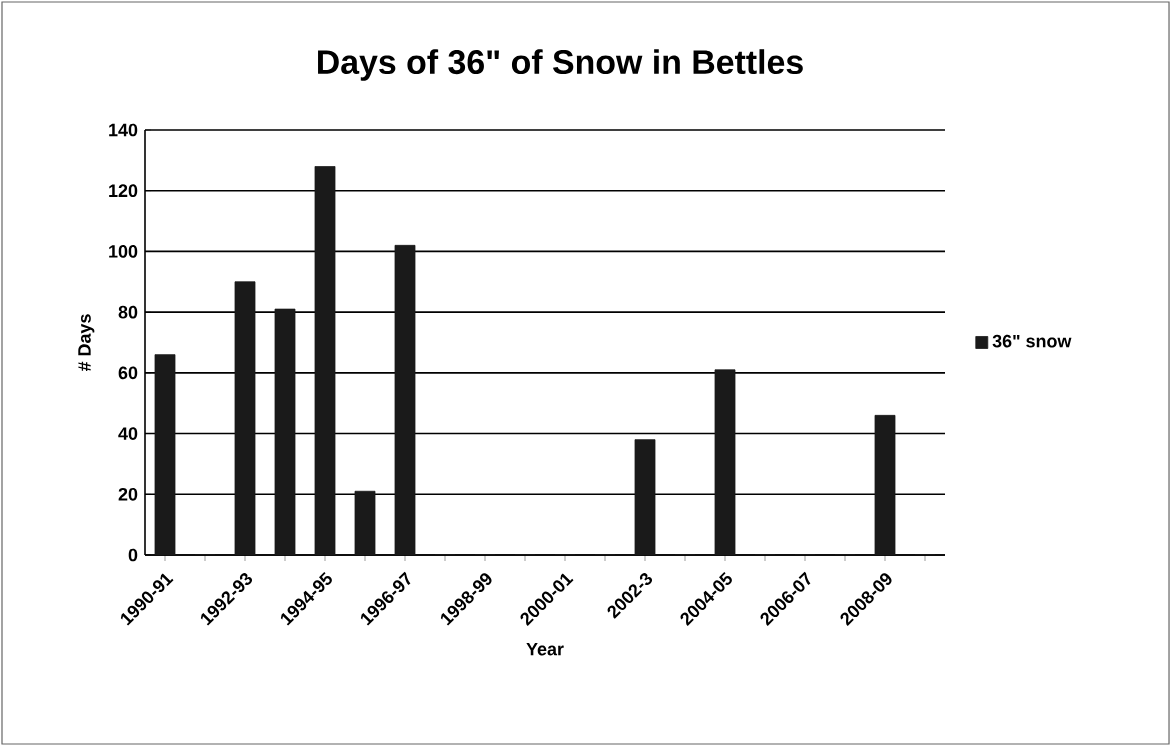  Describe the element at coordinates (123, 130) in the screenshot. I see `y-tick-label: 140` at that location.